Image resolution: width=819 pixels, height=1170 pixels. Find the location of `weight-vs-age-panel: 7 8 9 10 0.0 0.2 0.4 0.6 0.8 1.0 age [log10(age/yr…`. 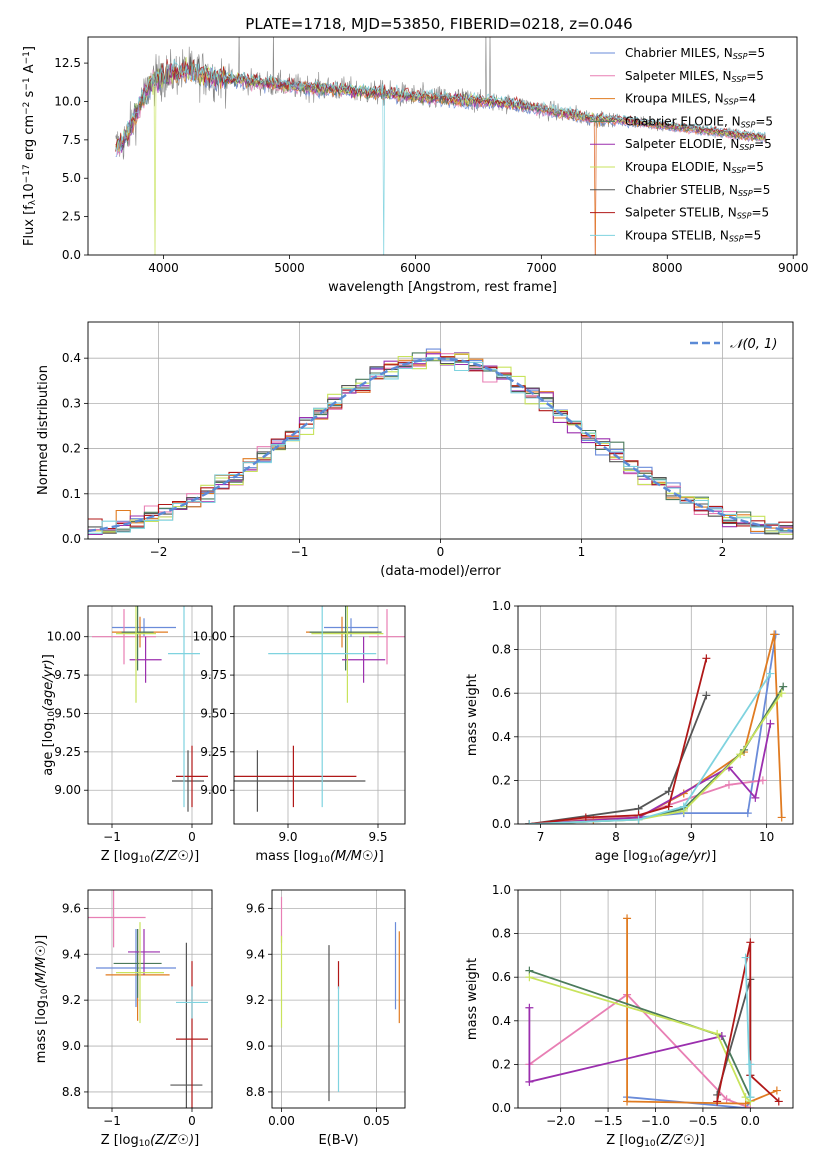

weight-vs-age-panel: 7 8 9 10 0.0 0.2 0.4 0.6 0.8 1.0 age [log10(age/yr… is located at coordinates (629, 732).